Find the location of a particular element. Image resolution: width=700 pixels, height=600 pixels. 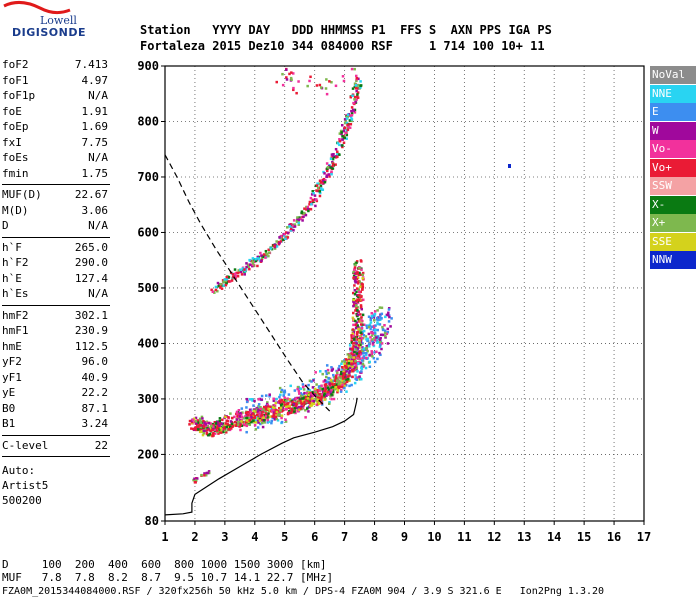

param-name: fmin is located at coordinates (15, 173).